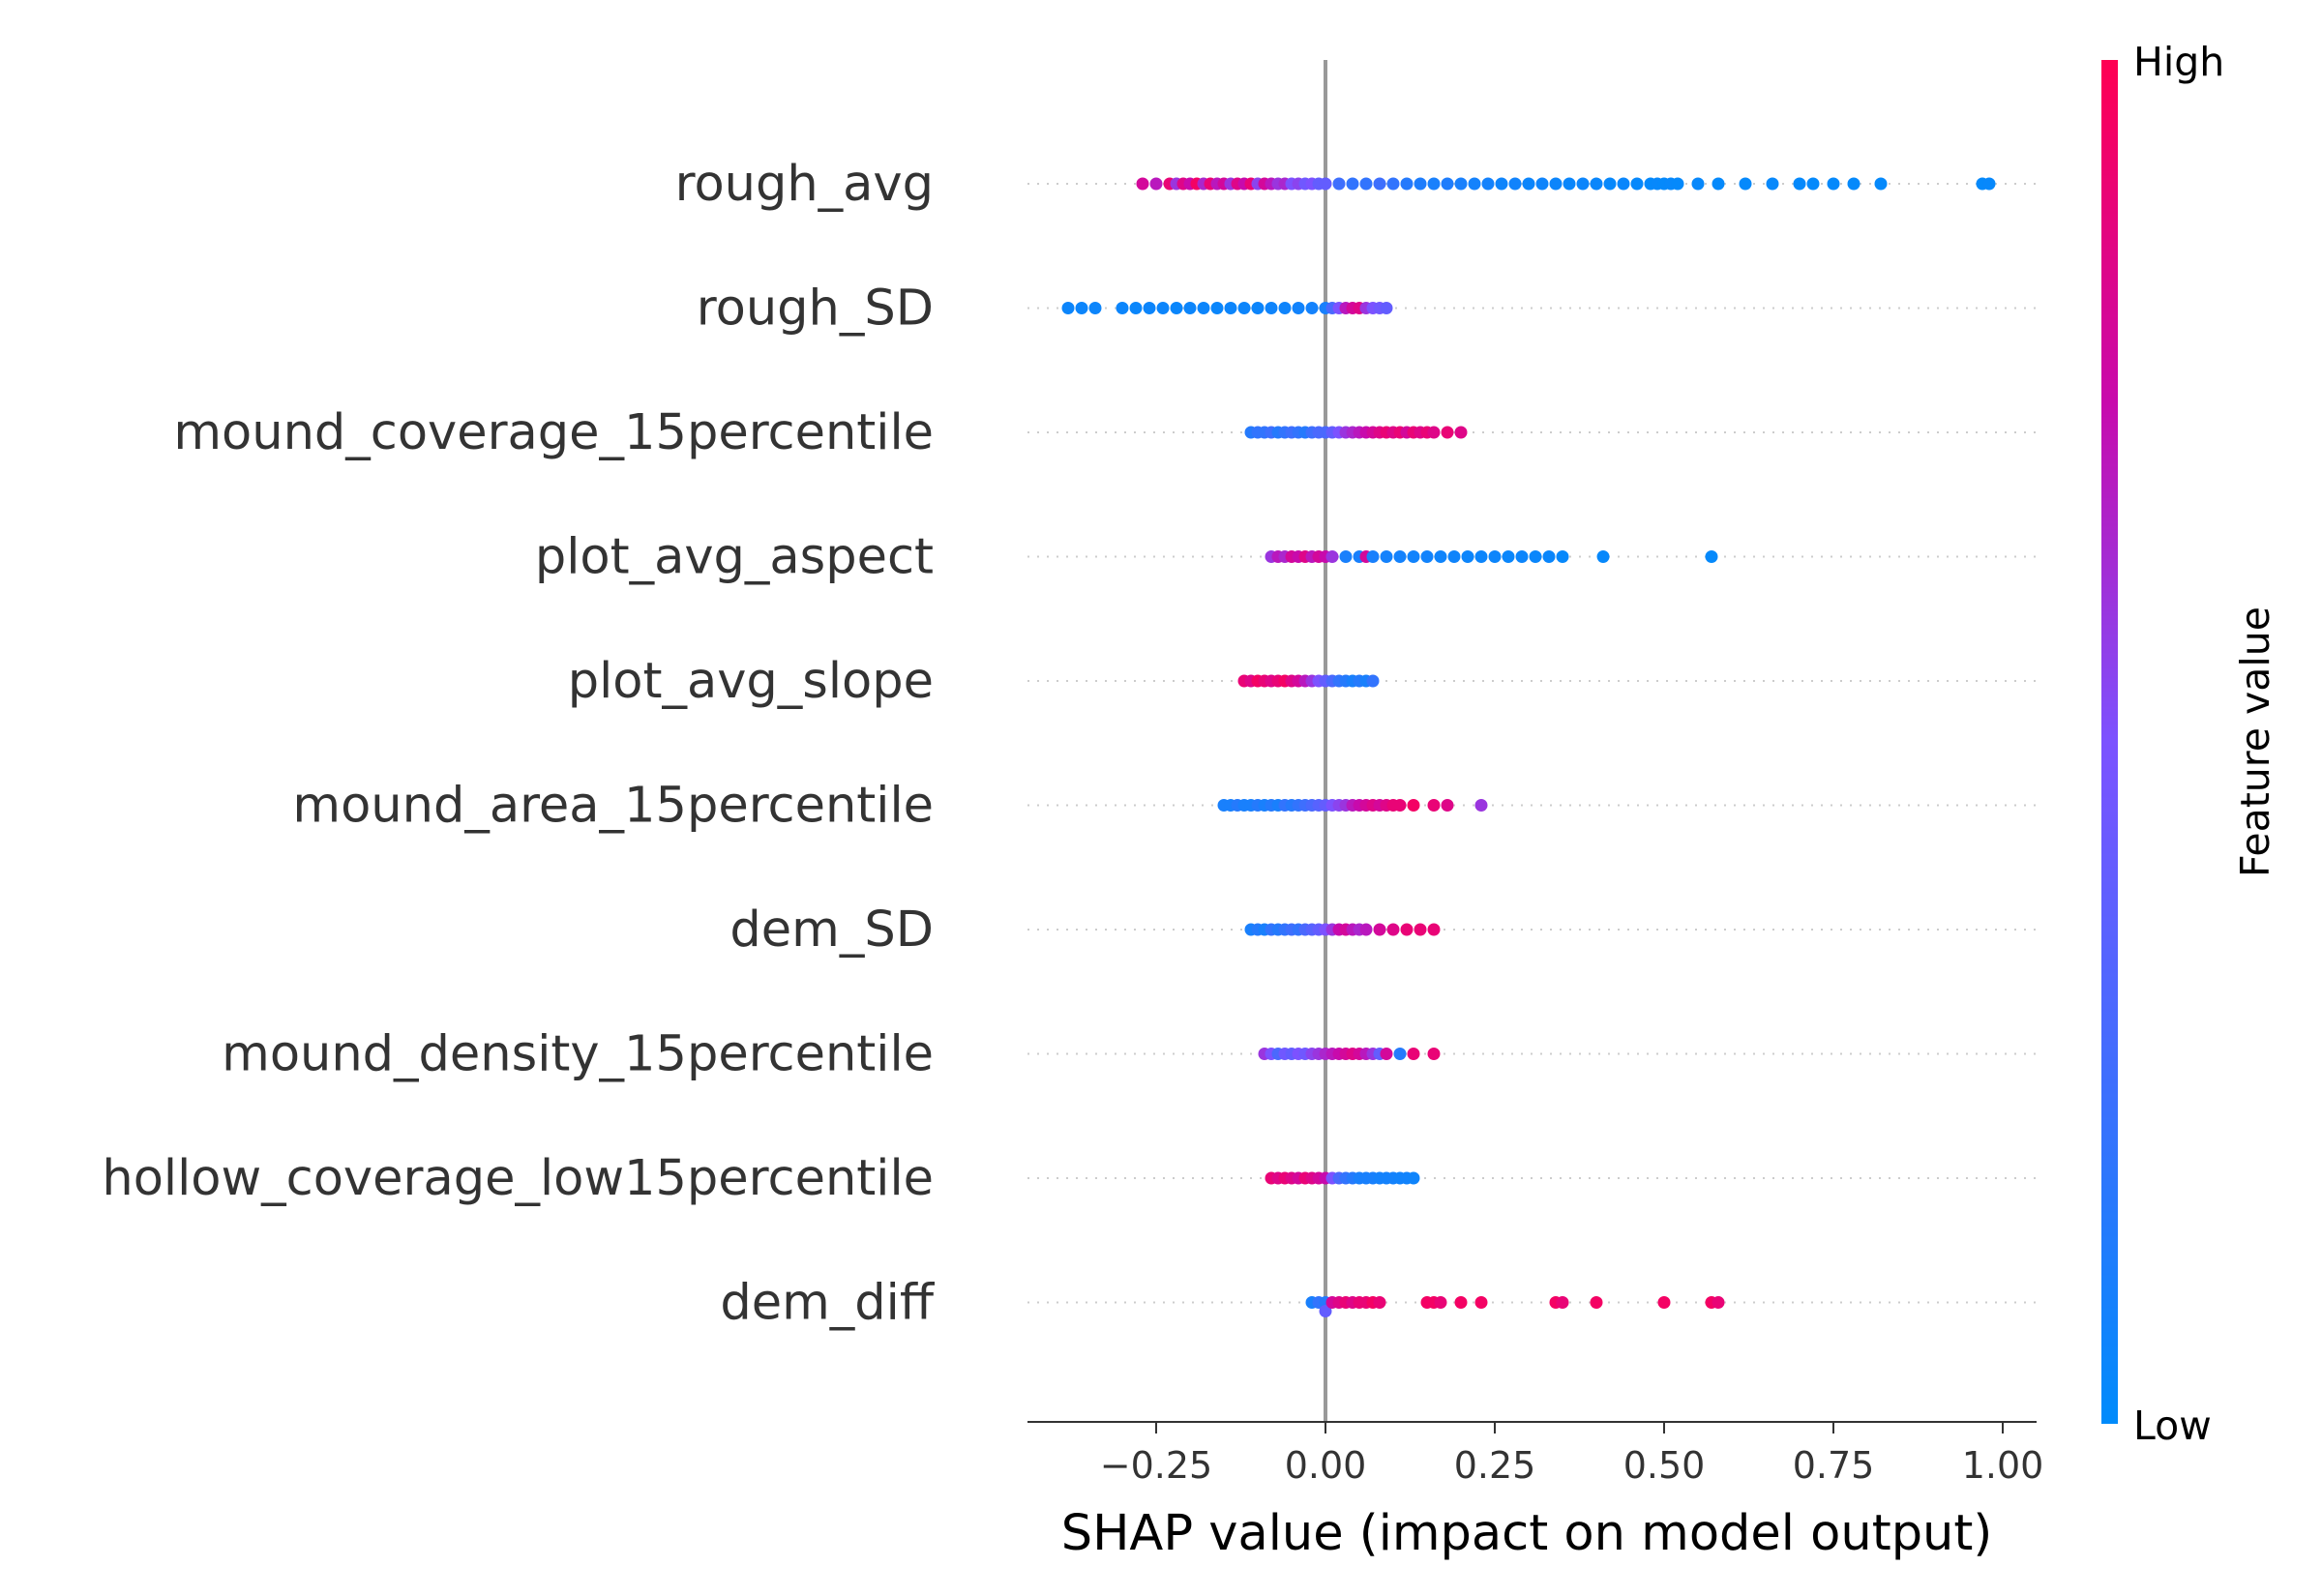  I want to click on colorbar-gradient, so click(2109, 742).